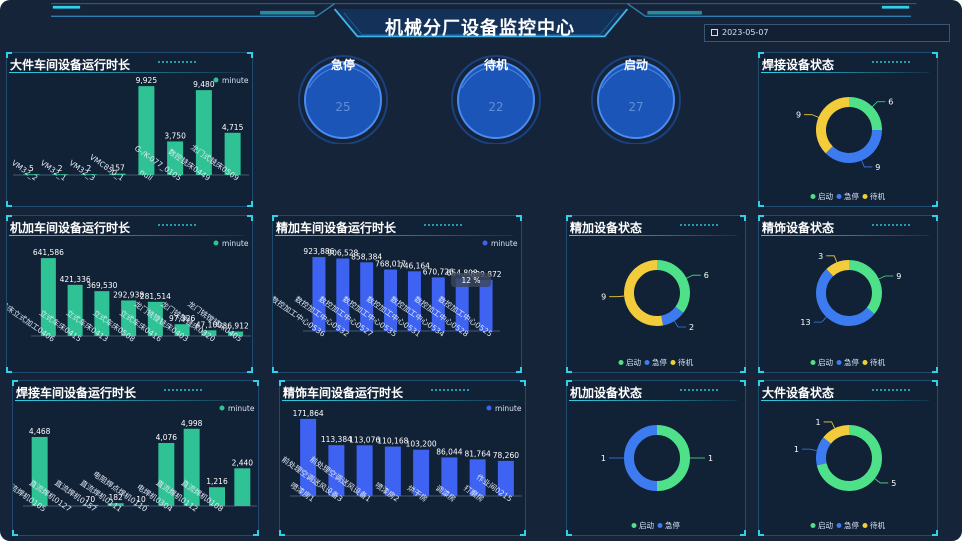 The height and width of the screenshot is (541, 962). I want to click on tooltip-box, so click(471, 280).